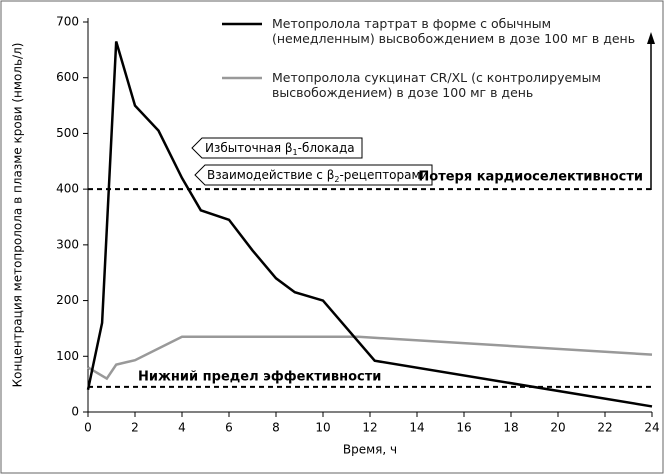 This screenshot has height=475, width=664. Describe the element at coordinates (336, 179) in the screenshot. I see `annotation-sub: 2` at that location.